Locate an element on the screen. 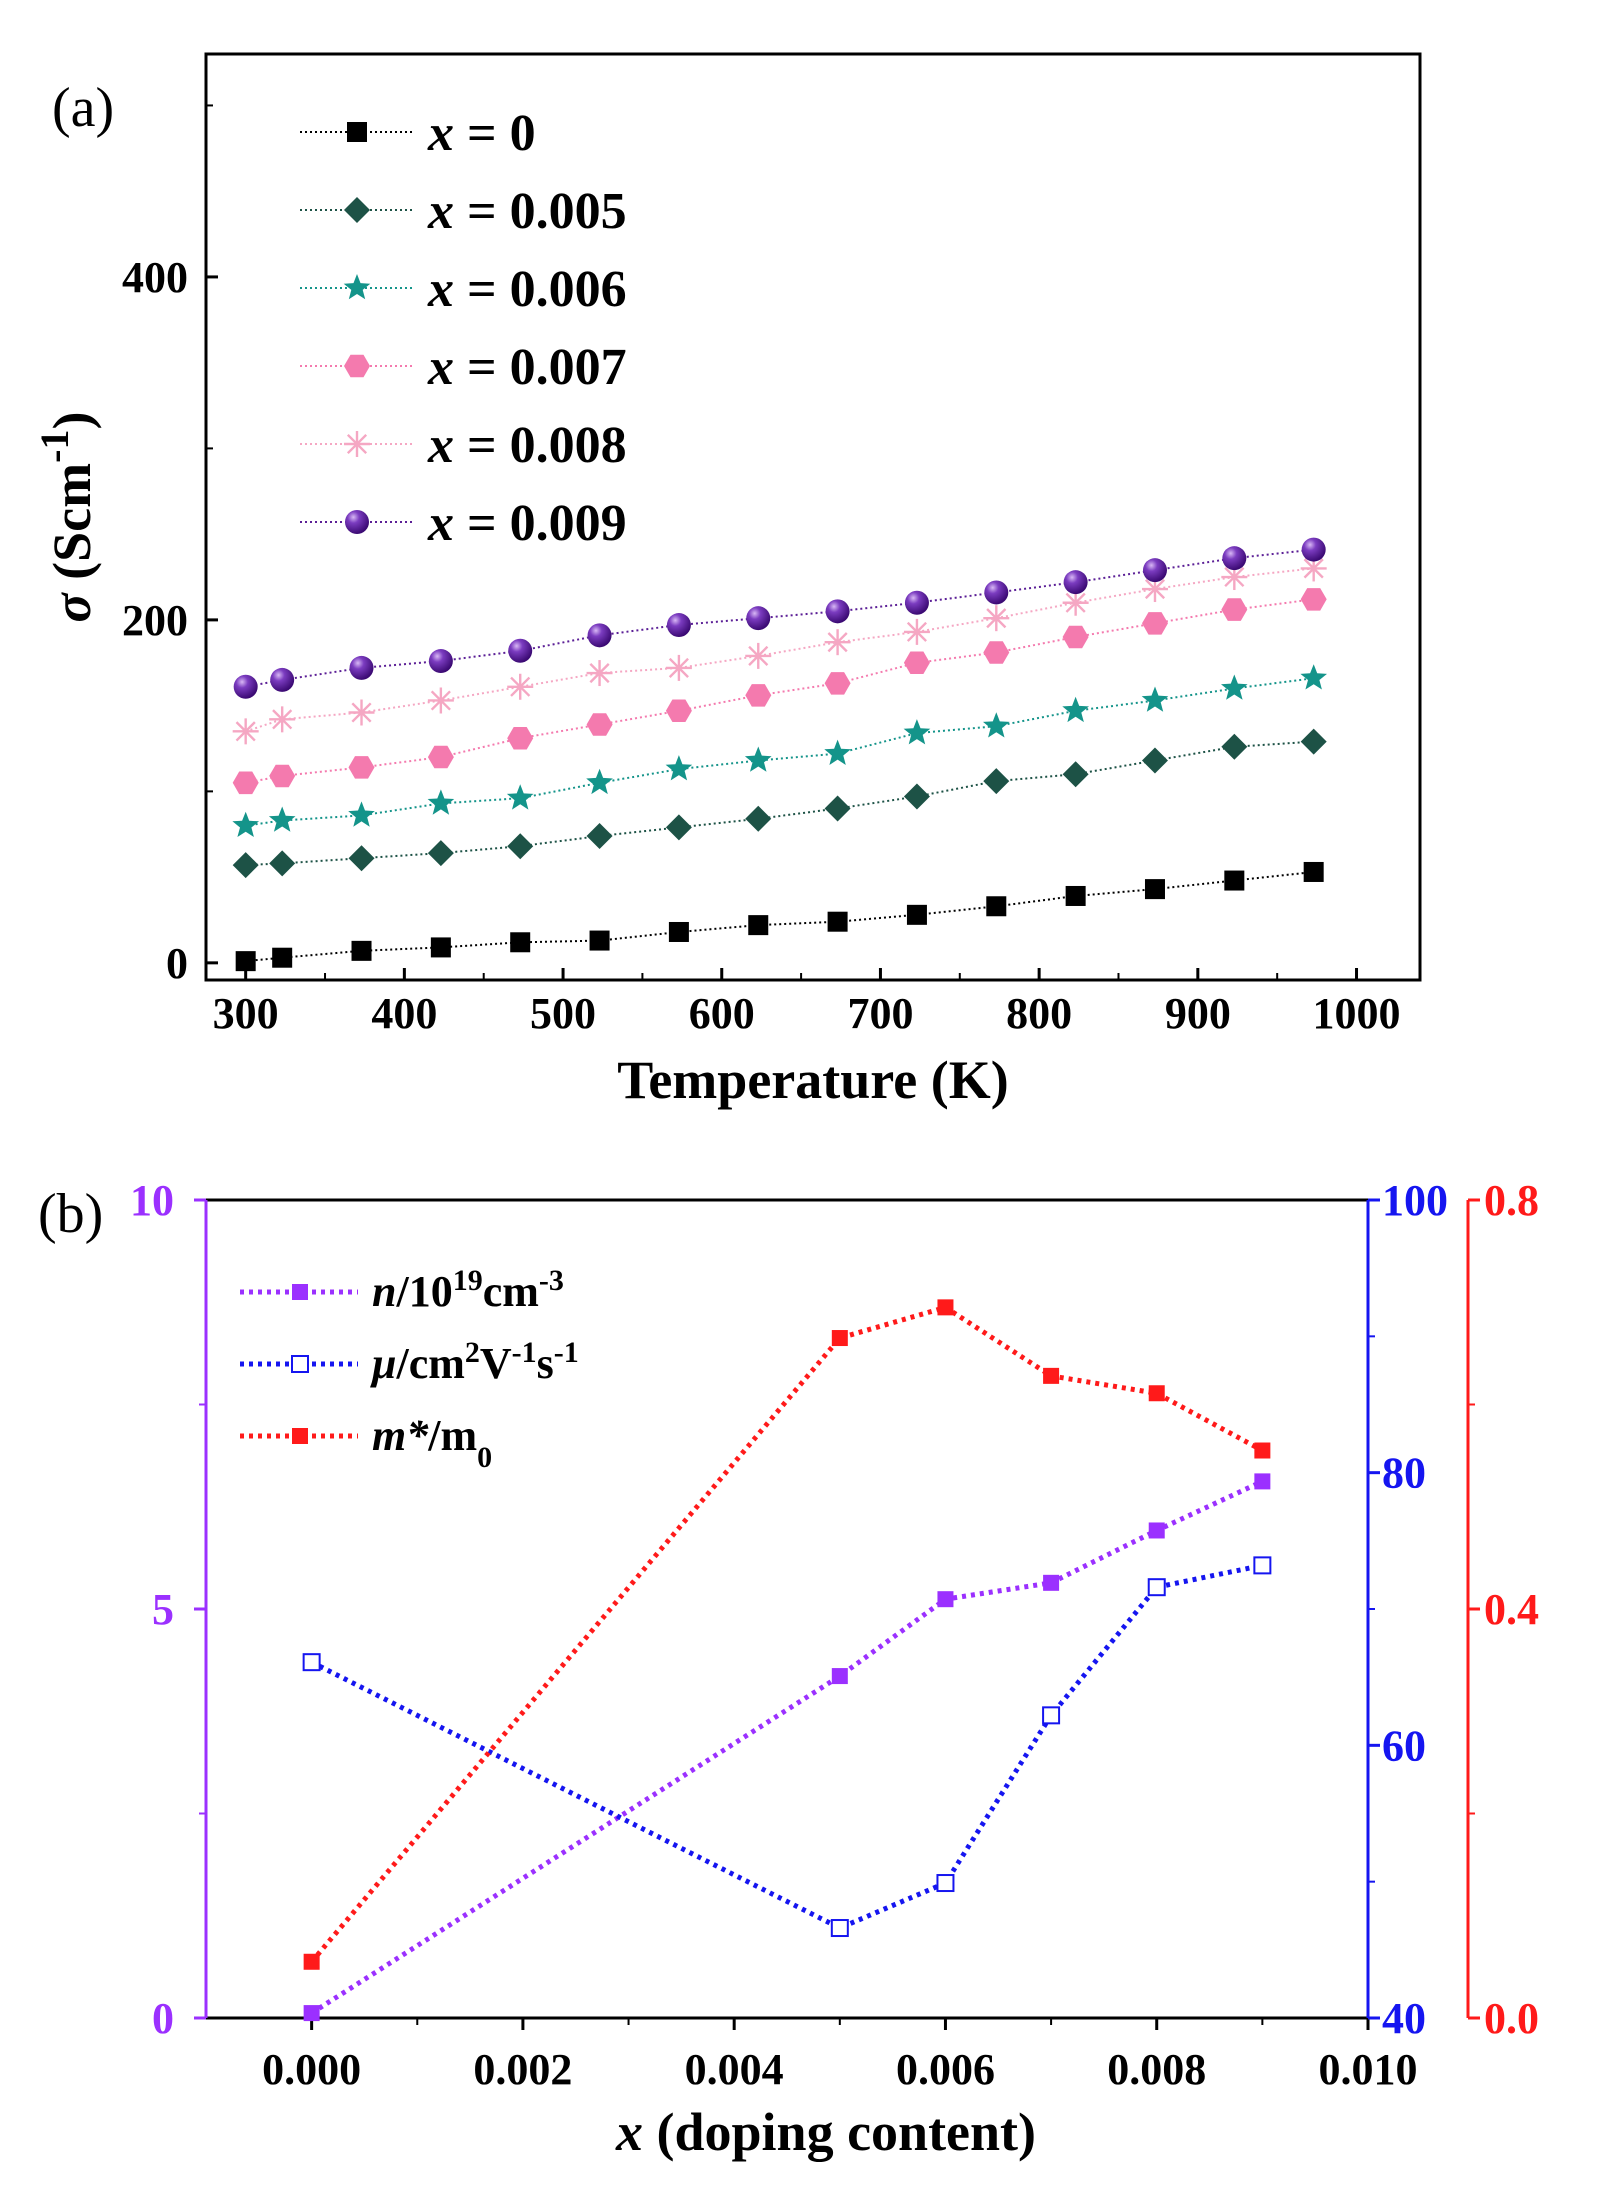 The image size is (1606, 2191). panel-a-series is located at coordinates (779, 754).